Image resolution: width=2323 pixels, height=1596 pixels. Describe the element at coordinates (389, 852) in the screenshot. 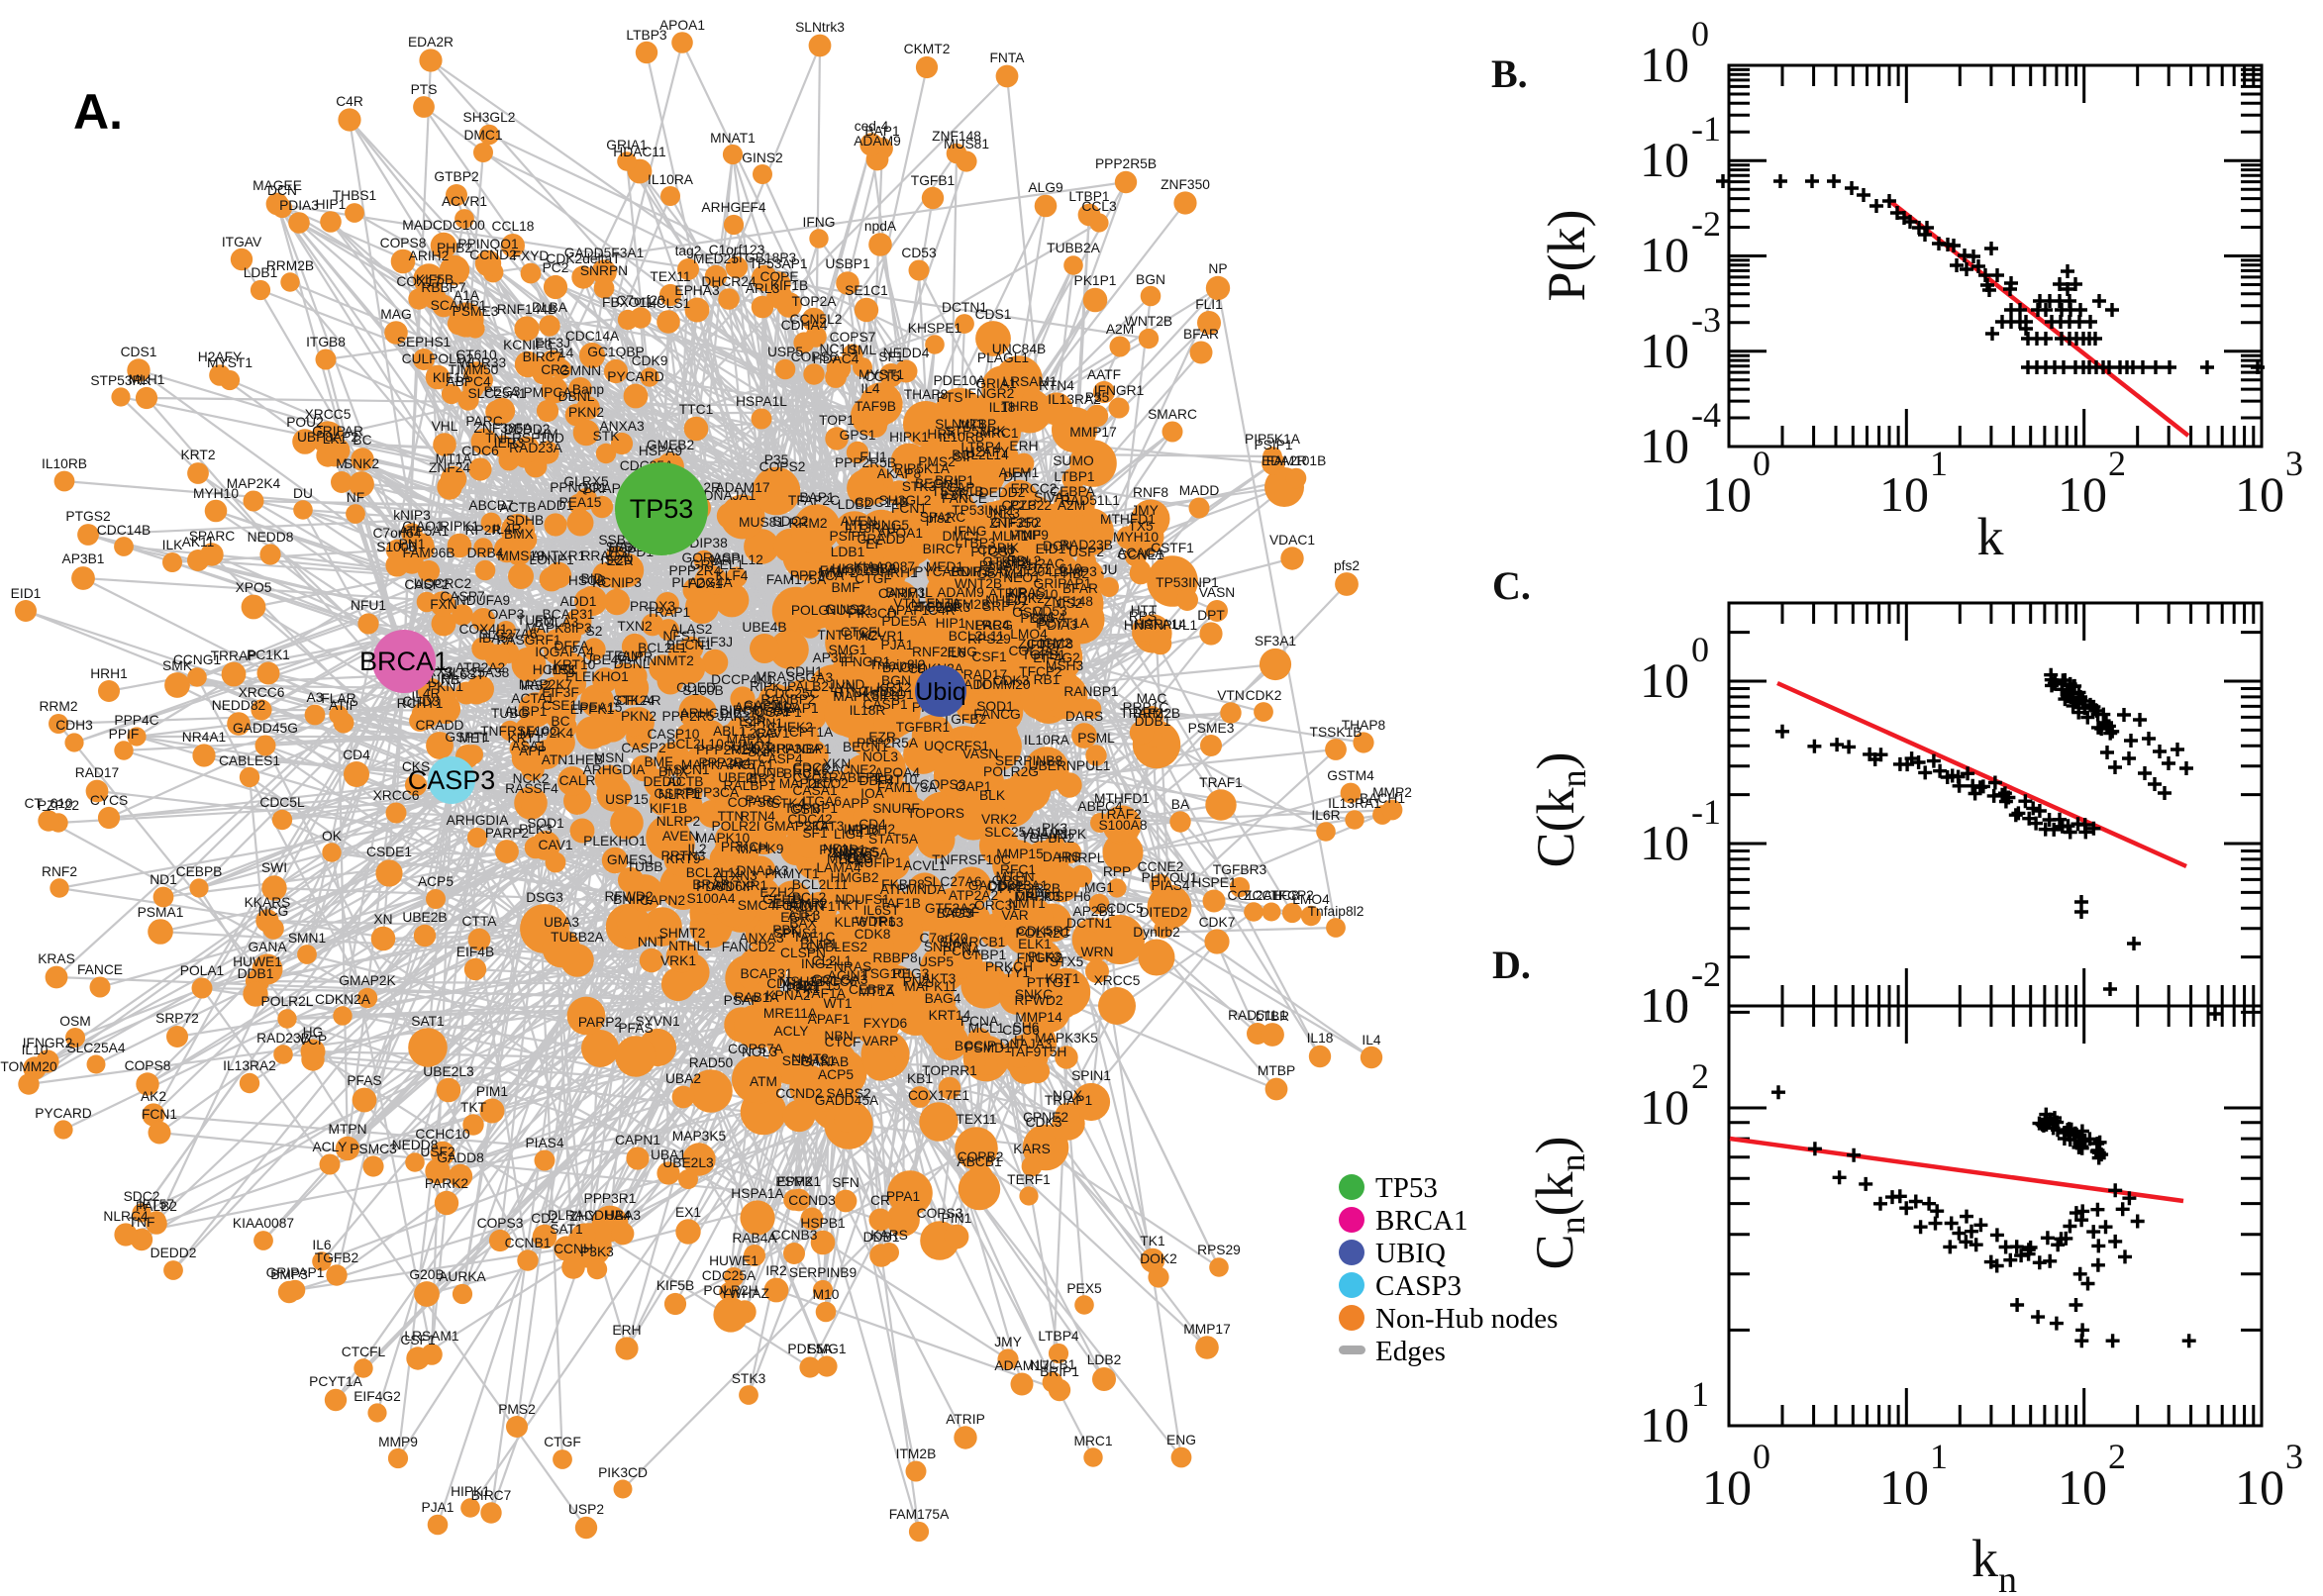

I see `svg-text: CSDE1` at that location.